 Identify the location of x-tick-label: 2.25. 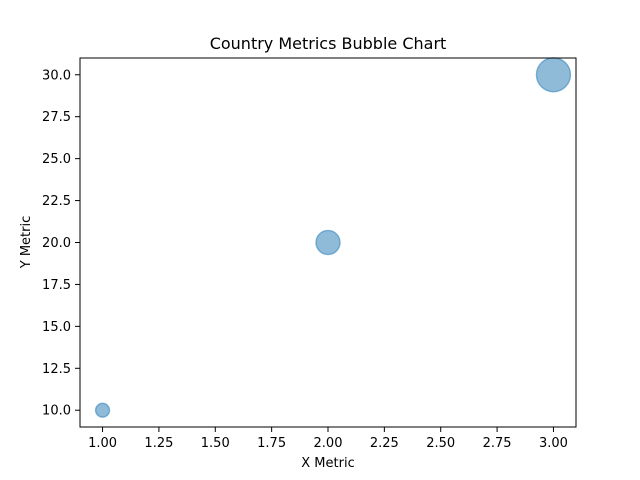
(384, 443).